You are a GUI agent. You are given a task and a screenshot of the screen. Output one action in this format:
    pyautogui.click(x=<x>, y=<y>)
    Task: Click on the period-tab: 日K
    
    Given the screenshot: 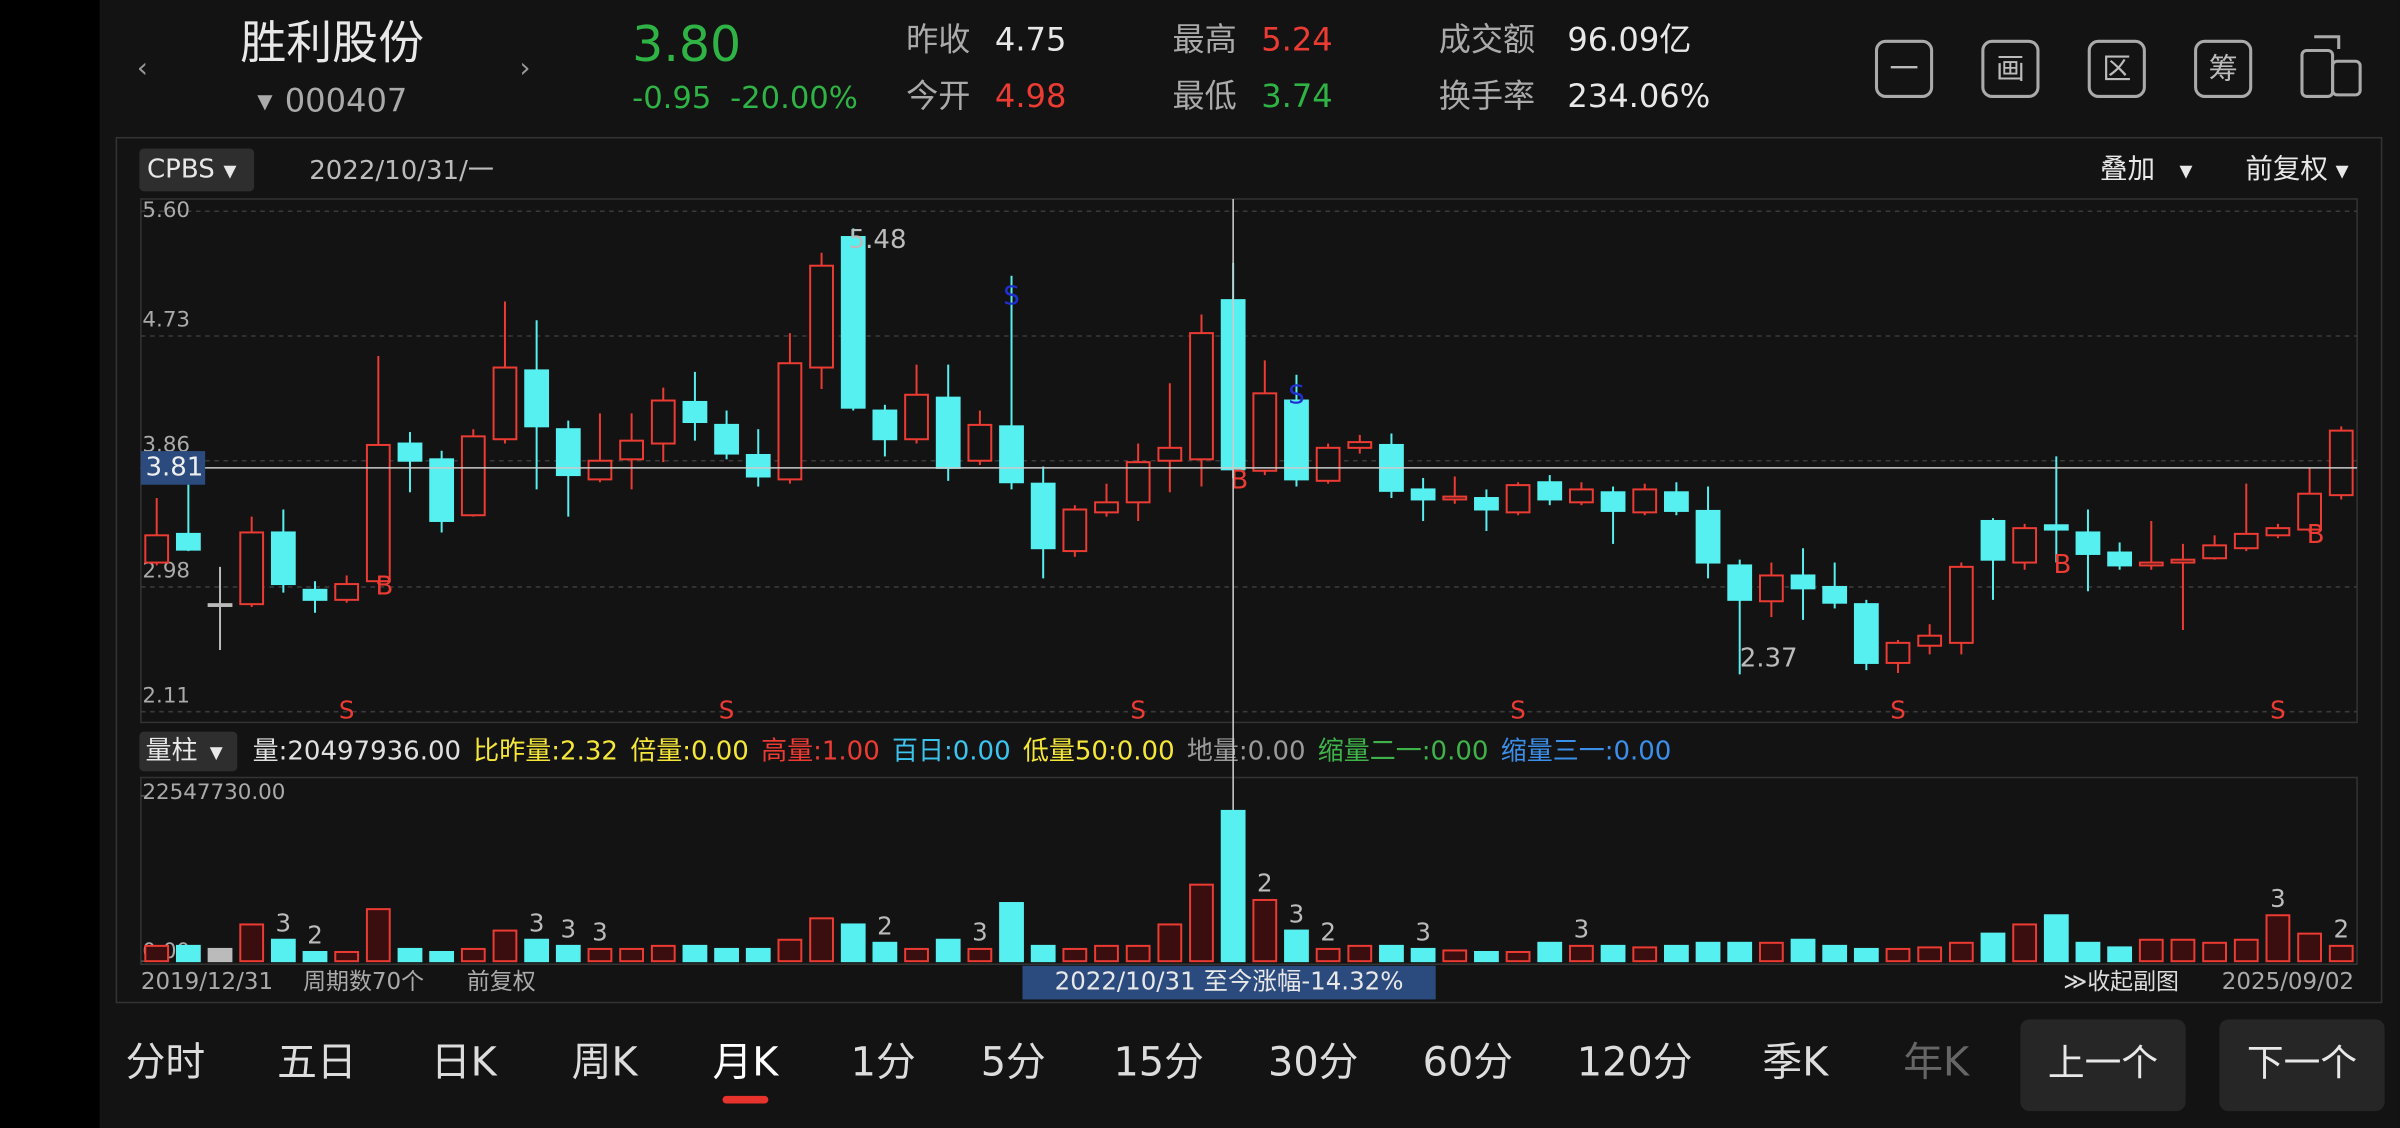 What is the action you would take?
    pyautogui.click(x=464, y=1063)
    